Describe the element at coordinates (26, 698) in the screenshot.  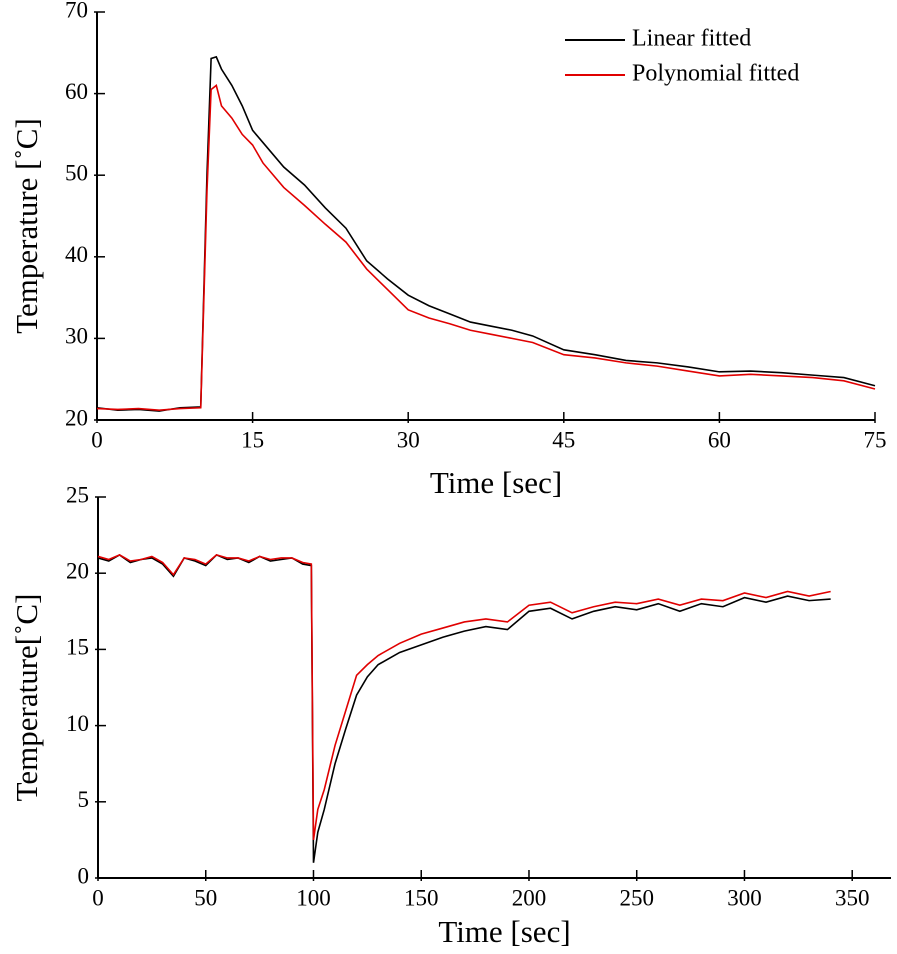
I see `y-axis-label: Temperature[˚C]` at that location.